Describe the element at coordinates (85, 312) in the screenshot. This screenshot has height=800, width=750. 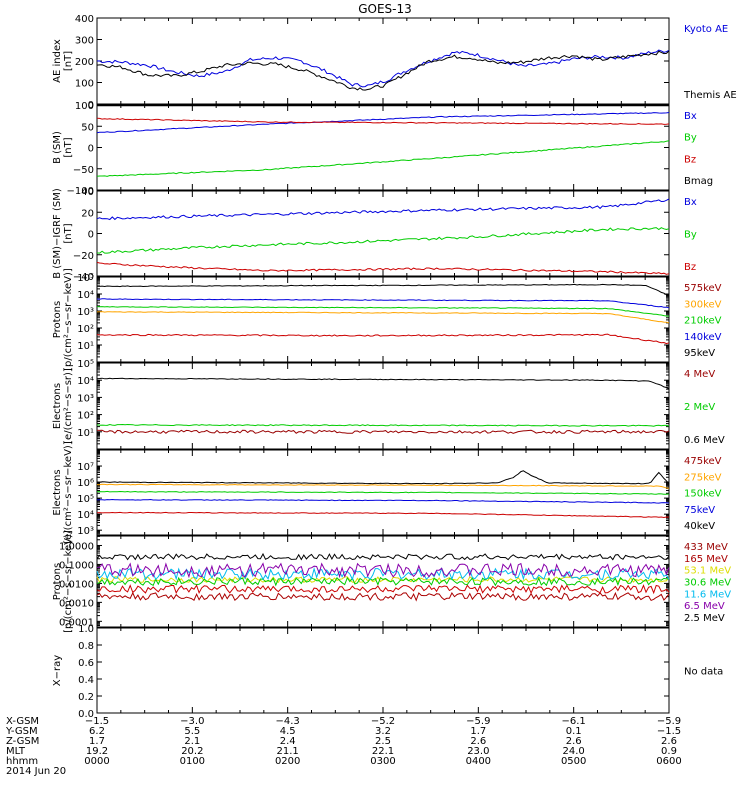
I see `y-tick-label: 10³` at that location.